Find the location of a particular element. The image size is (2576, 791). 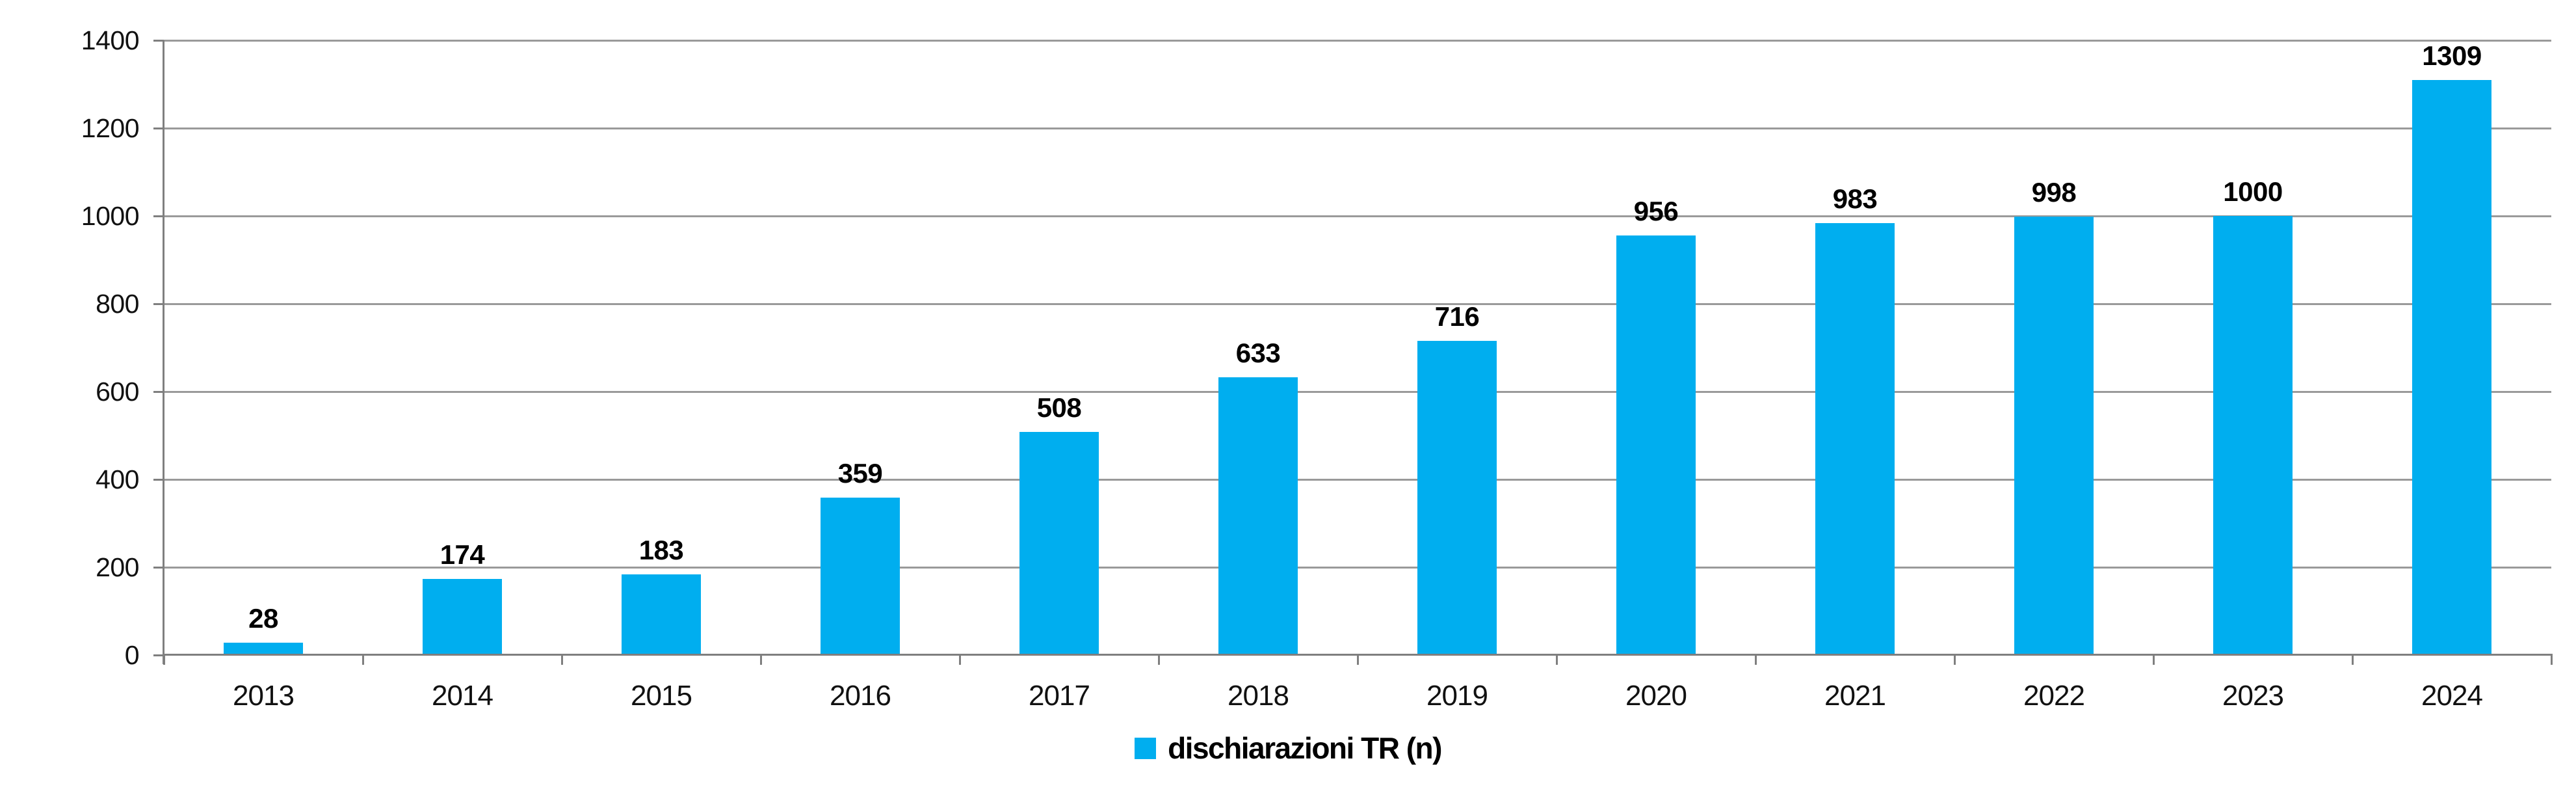

bar-2022 is located at coordinates (2054, 436).